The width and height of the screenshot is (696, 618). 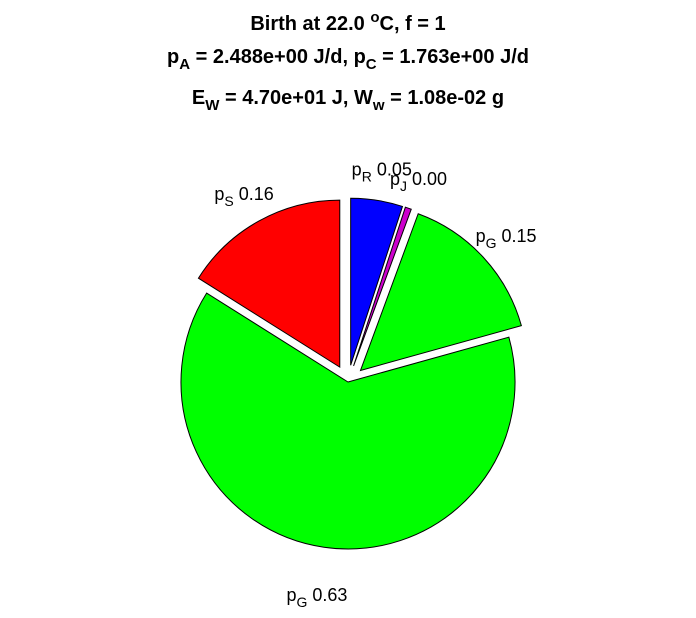 What do you see at coordinates (348, 100) in the screenshot?
I see `chart-title-line-3: EW = 4.70e+01 J, Ww = 1.08e-02 g` at bounding box center [348, 100].